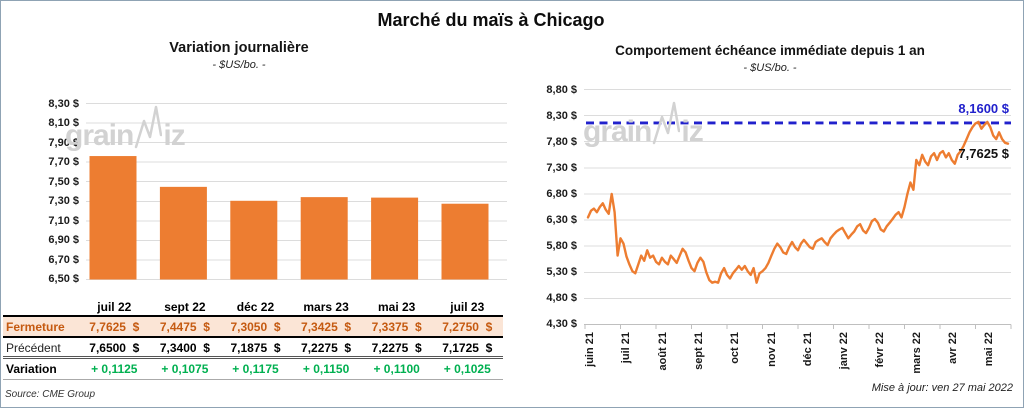 This screenshot has height=408, width=1024. Describe the element at coordinates (465, 241) in the screenshot. I see `bar-juil 23` at that location.